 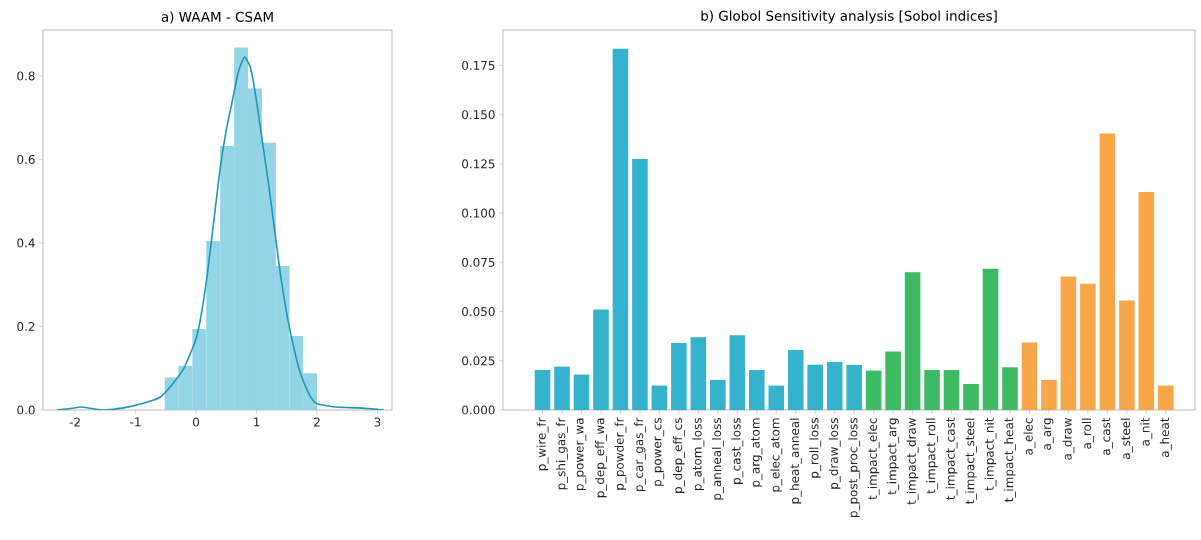 What do you see at coordinates (478, 262) in the screenshot?
I see `y-tick-label: 0.075` at bounding box center [478, 262].